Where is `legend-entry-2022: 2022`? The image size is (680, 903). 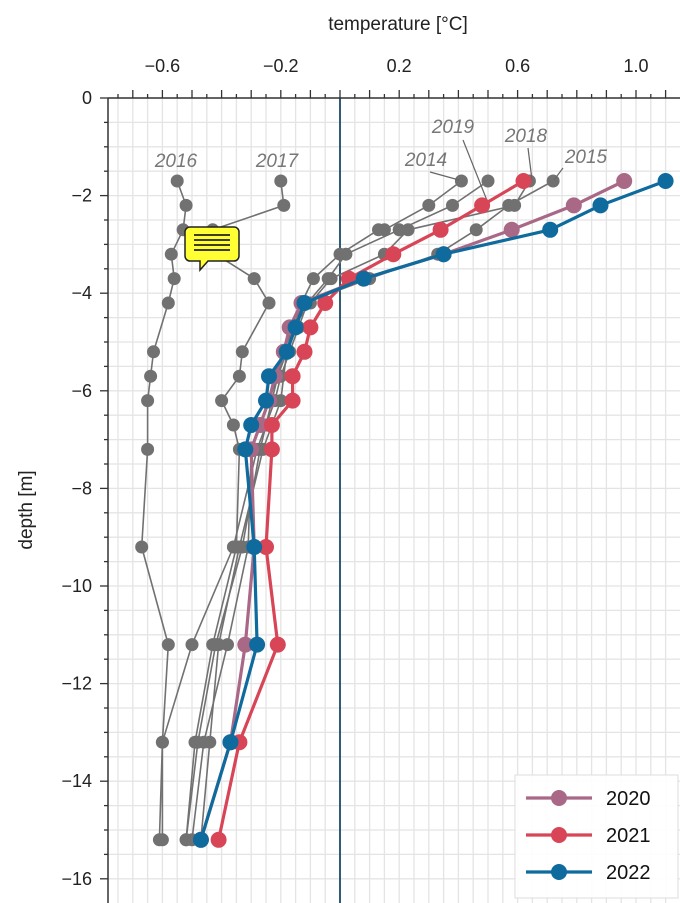 legend-entry-2022: 2022 is located at coordinates (588, 873).